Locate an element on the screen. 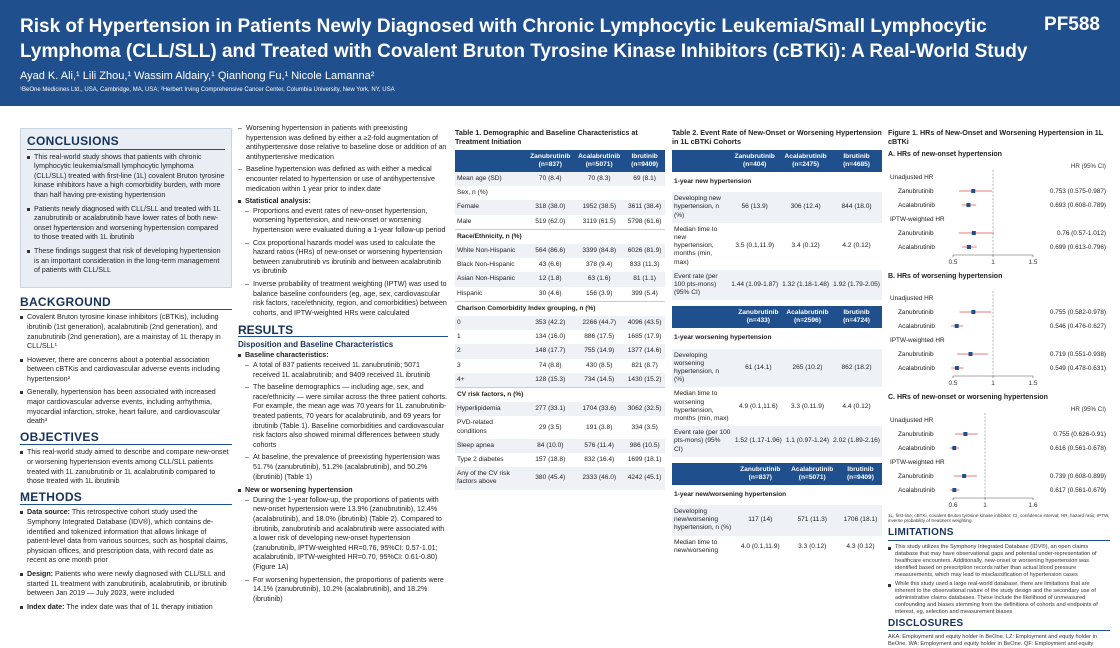 Image resolution: width=1120 pixels, height=648 pixels. table1-row-label: 4+ is located at coordinates (491, 380).